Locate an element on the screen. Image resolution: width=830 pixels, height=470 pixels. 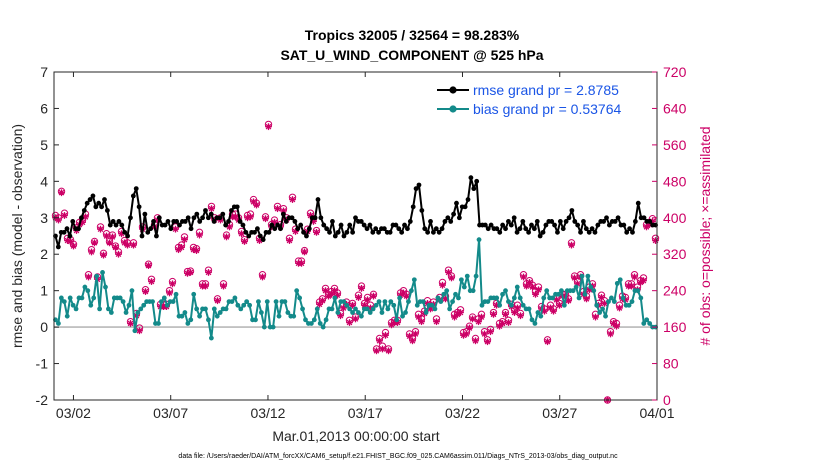
y-tick-label: 0 is located at coordinates (44, 327).